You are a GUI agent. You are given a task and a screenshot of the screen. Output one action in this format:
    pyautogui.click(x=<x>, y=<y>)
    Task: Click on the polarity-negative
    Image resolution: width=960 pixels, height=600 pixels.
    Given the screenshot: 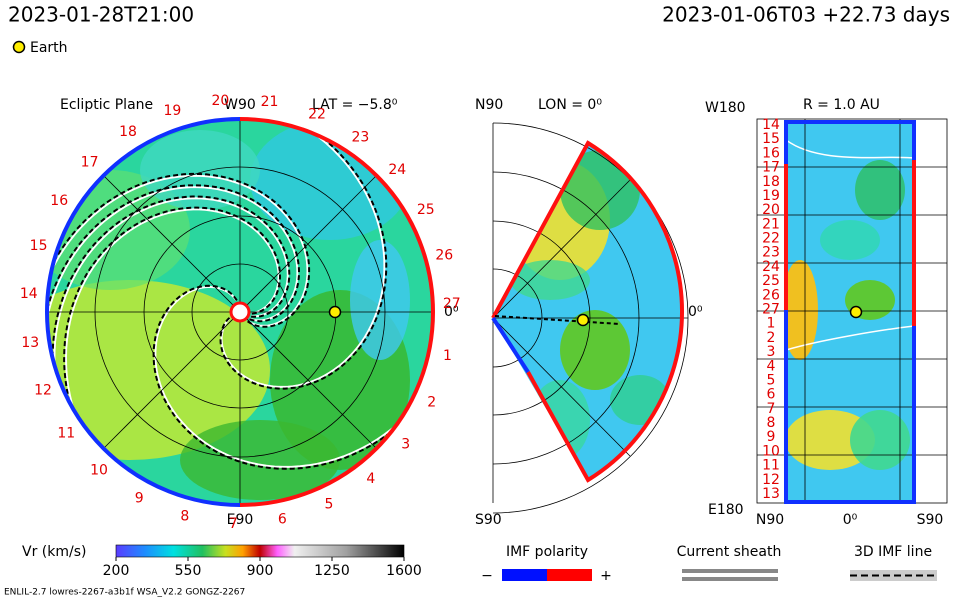 What is the action you would take?
    pyautogui.click(x=524, y=575)
    